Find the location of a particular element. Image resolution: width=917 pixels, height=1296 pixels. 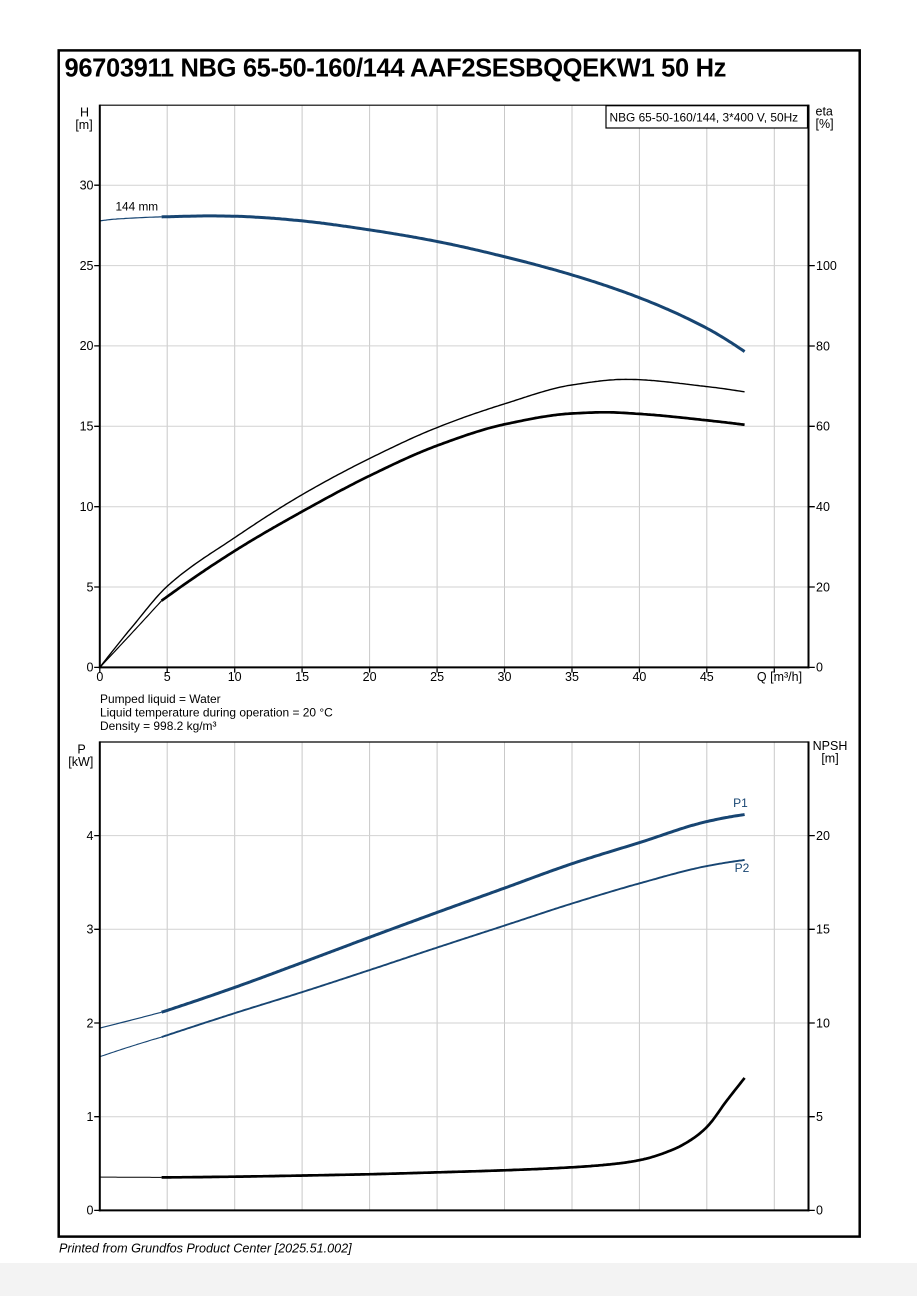

svg-text: Pumped liquid = Water is located at coordinates (160, 699).